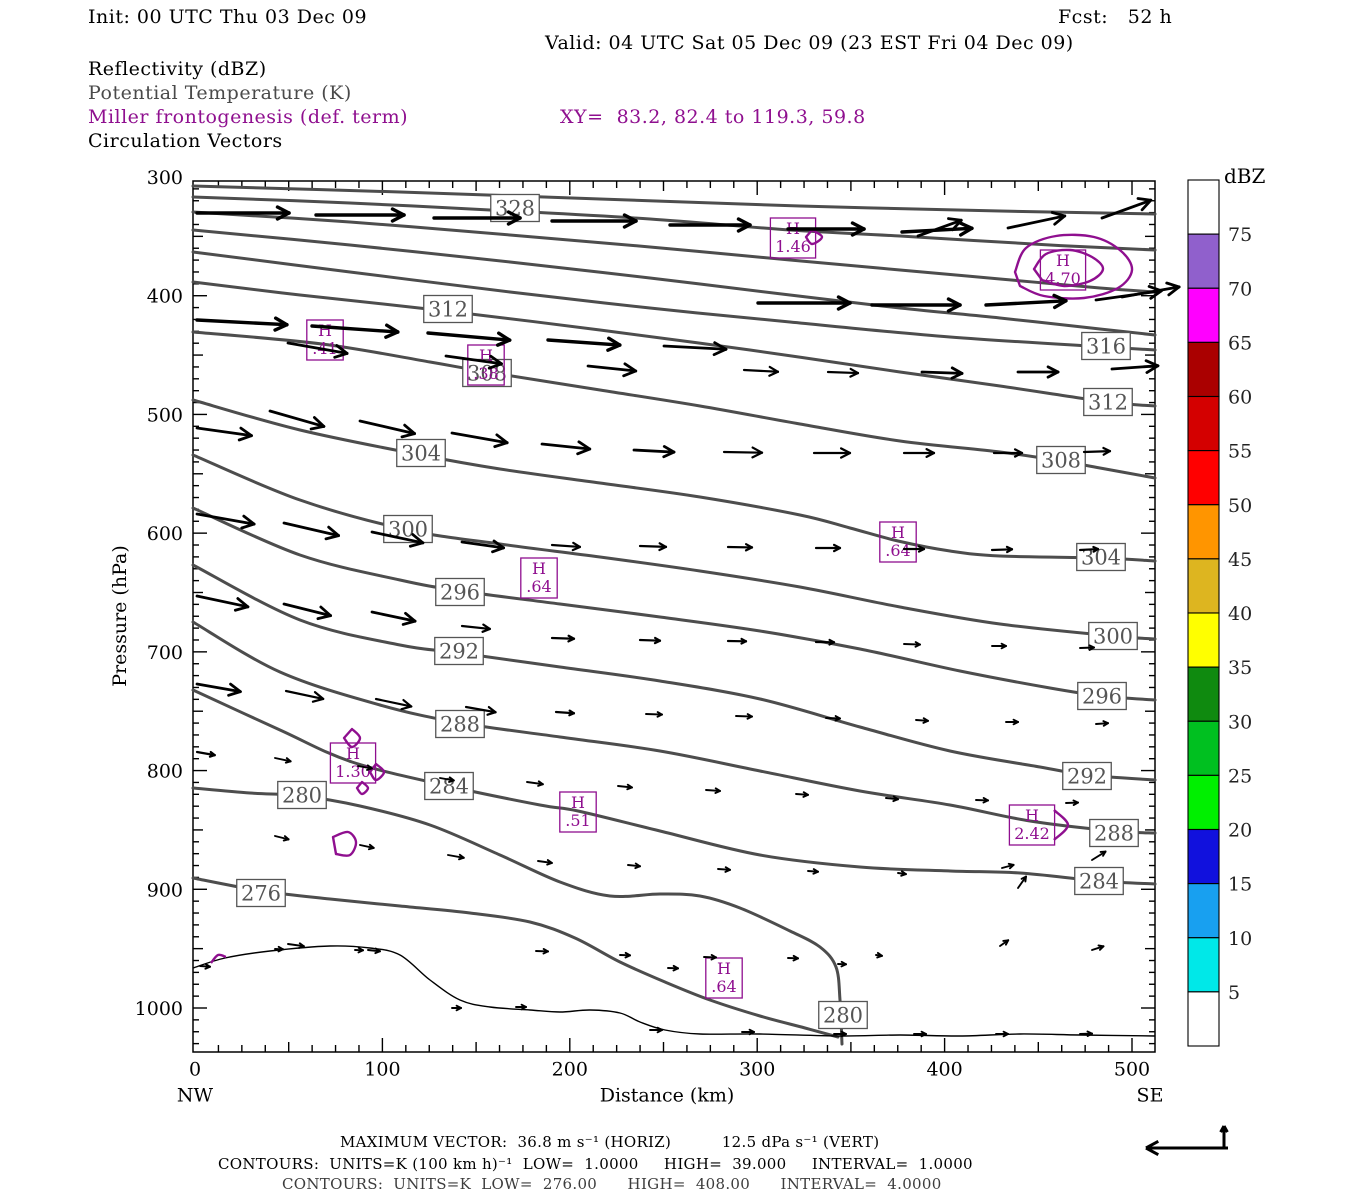 The image size is (1350, 1200). Describe the element at coordinates (1240, 235) in the screenshot. I see `colorbar-label: 75` at that location.